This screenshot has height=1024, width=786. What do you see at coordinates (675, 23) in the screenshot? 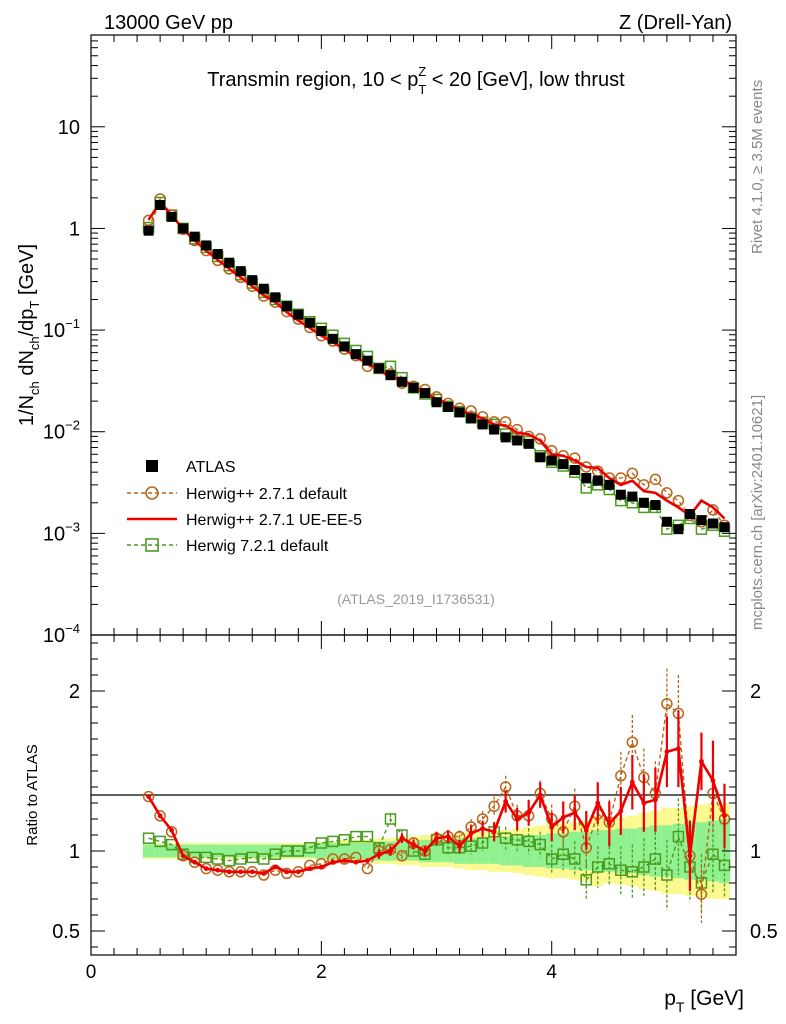
I see `header-right: Z (Drell-Yan)` at bounding box center [675, 23].